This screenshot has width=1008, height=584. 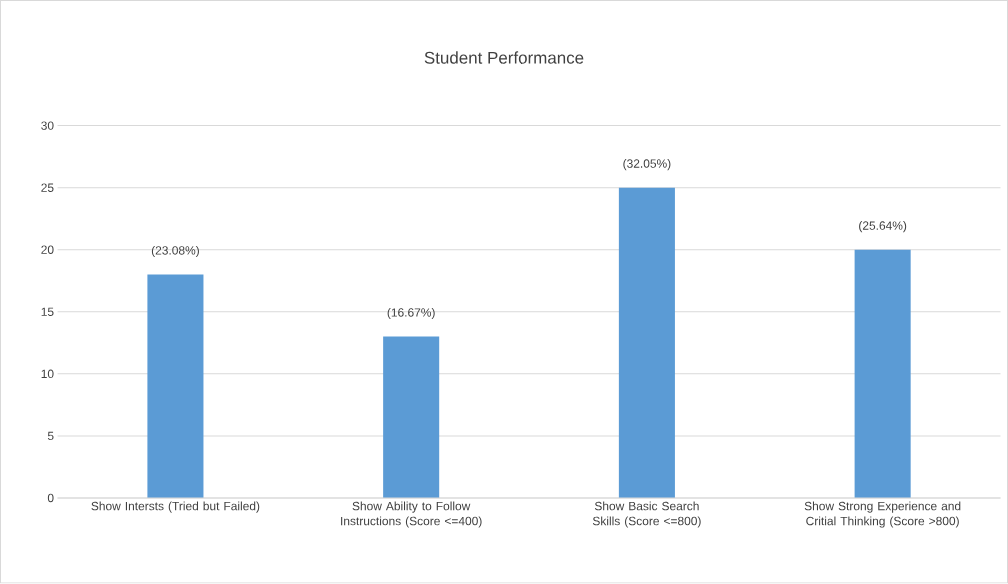 I want to click on annotation: (25.64%), so click(x=883, y=227).